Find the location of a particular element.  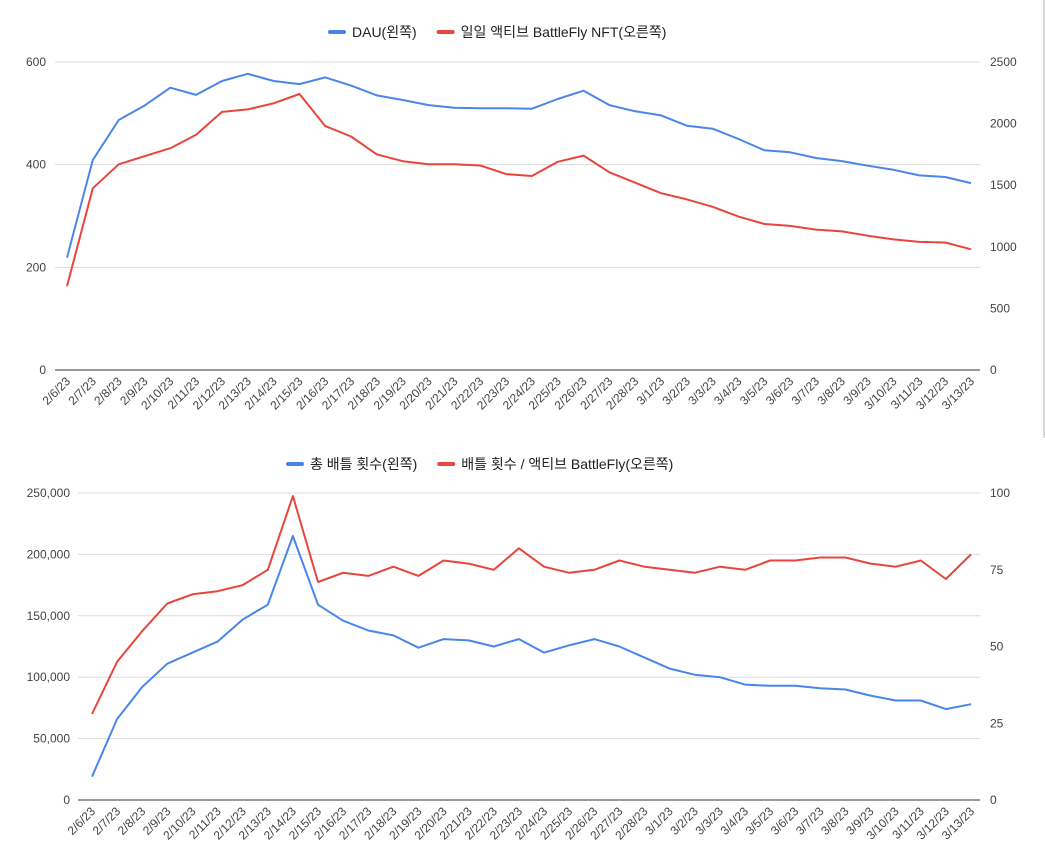

x-tick-label: 2/8/23 is located at coordinates (108, 391).